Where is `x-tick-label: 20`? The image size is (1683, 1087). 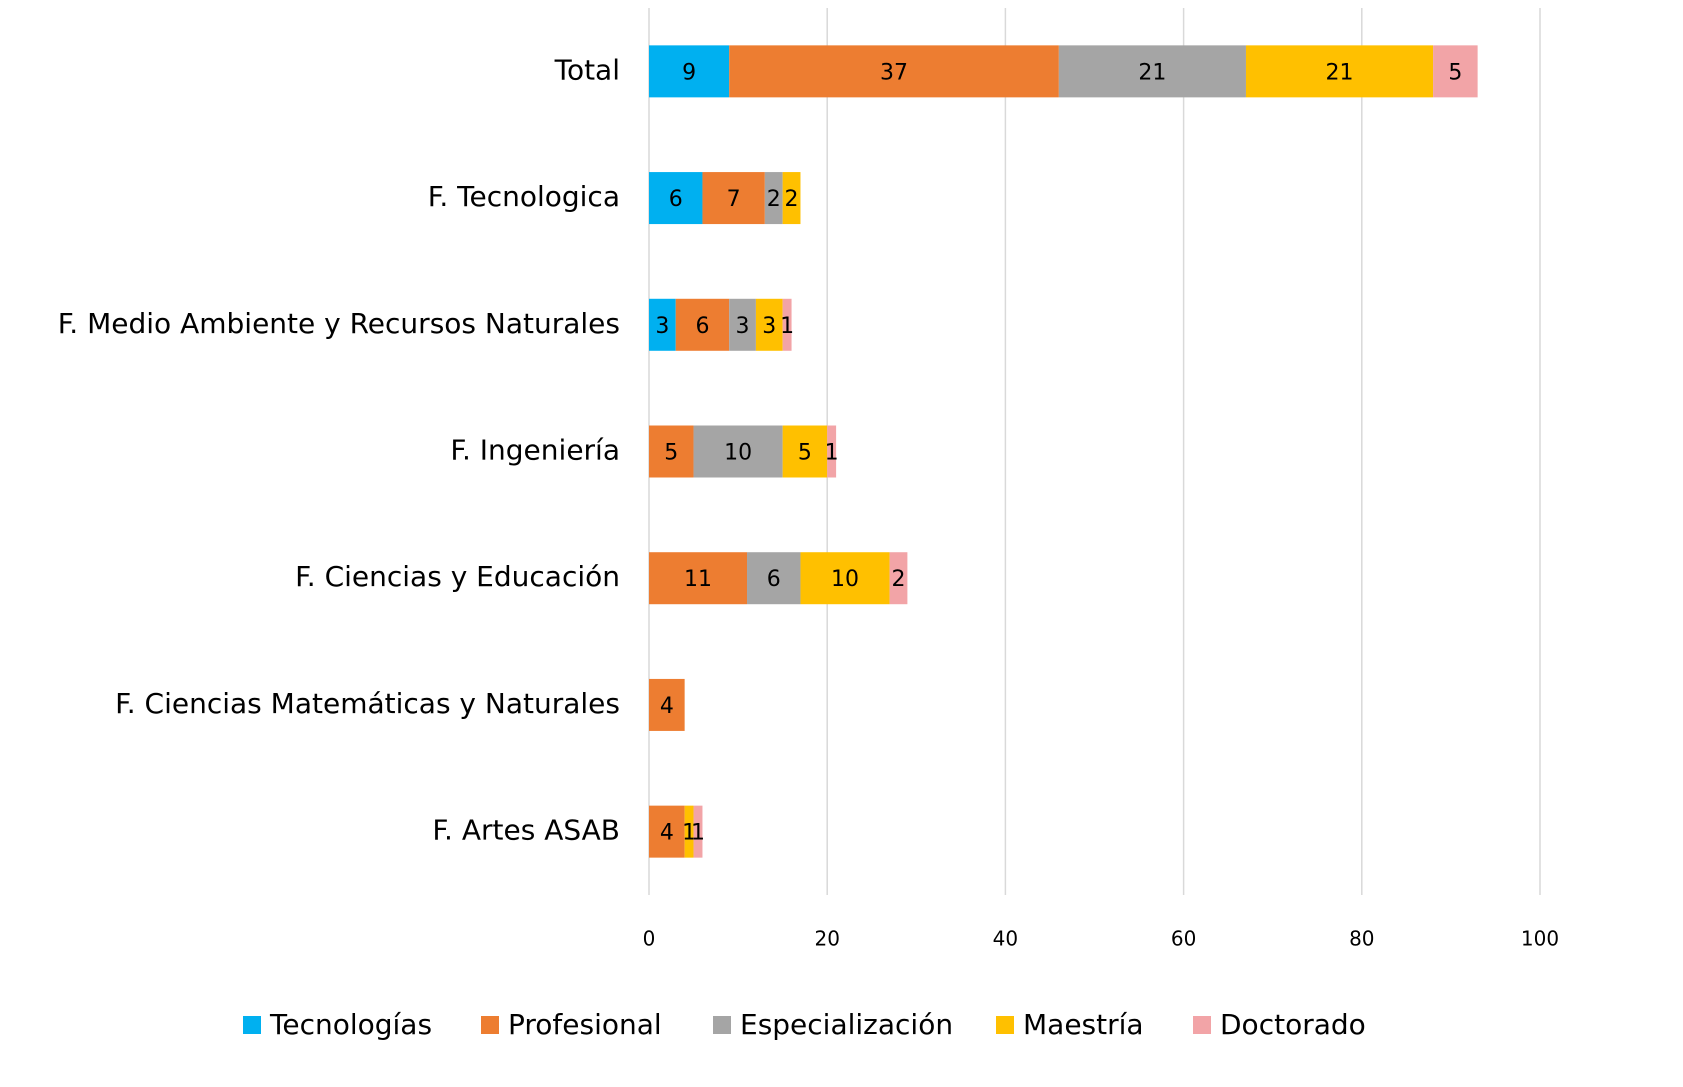 x-tick-label: 20 is located at coordinates (826, 939).